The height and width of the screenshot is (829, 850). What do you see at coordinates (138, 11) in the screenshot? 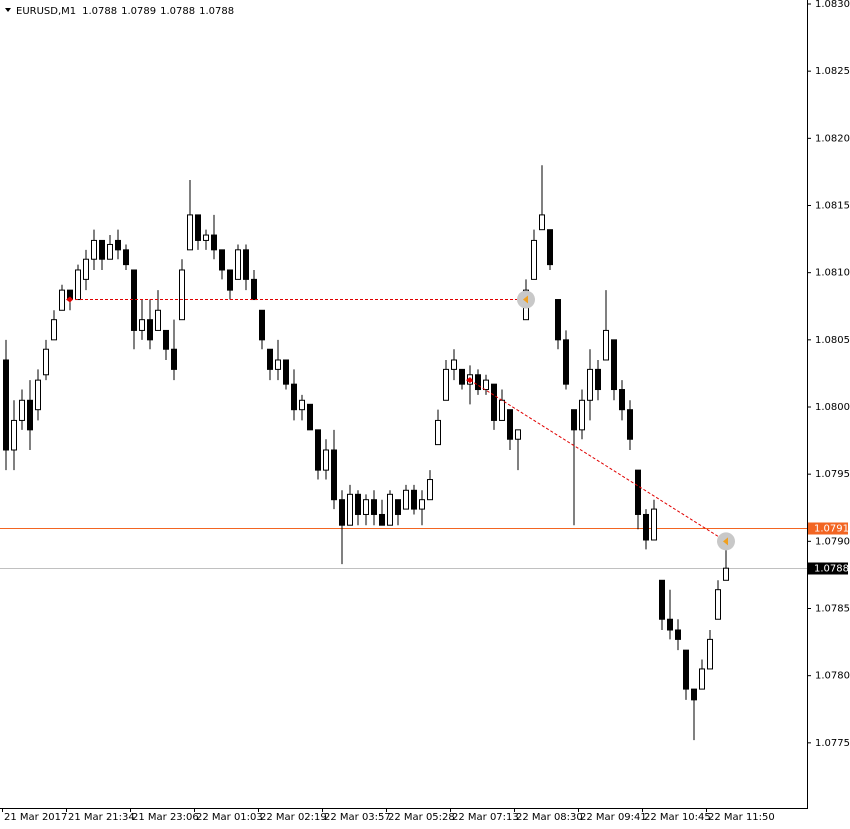
I see `ohlc-value: 1.0789` at bounding box center [138, 11].